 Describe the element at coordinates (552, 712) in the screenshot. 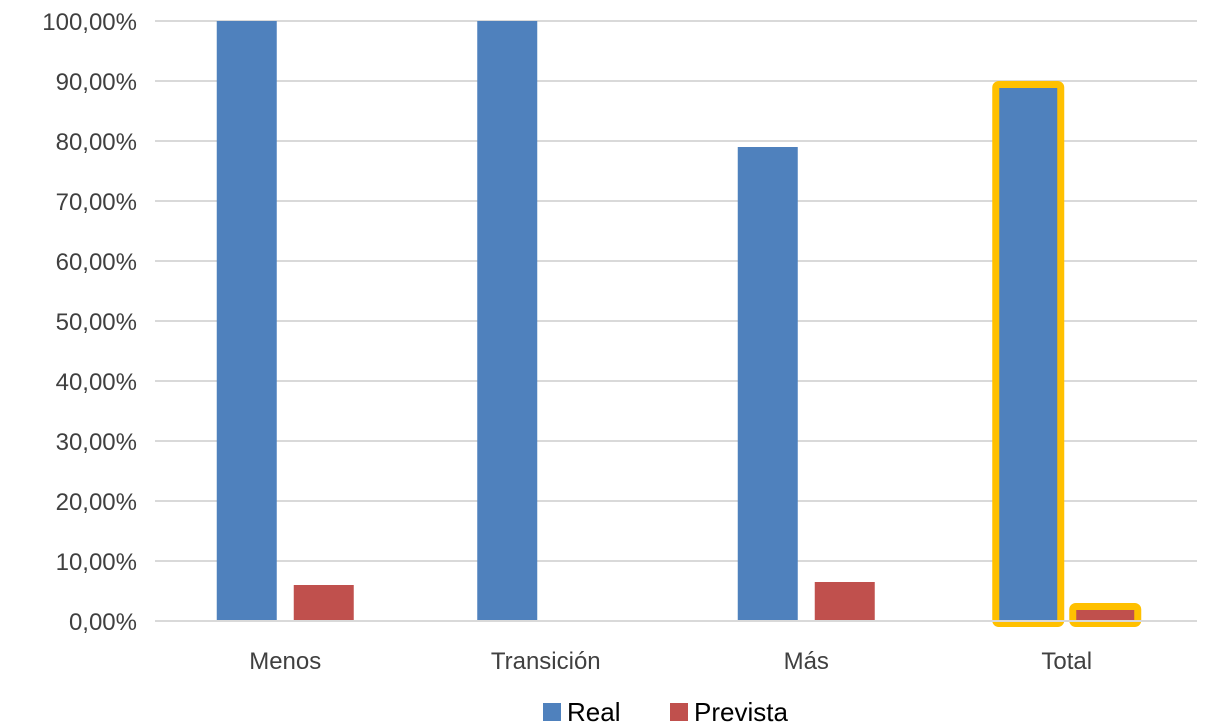

I see `legend-swatch-real` at that location.